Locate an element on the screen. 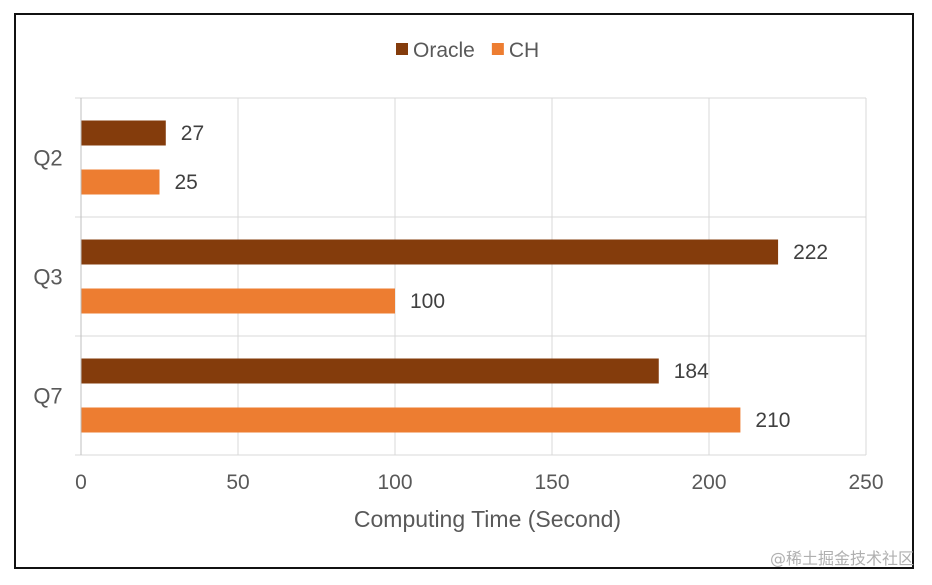  x-tick-label-150: 150 is located at coordinates (551, 482).